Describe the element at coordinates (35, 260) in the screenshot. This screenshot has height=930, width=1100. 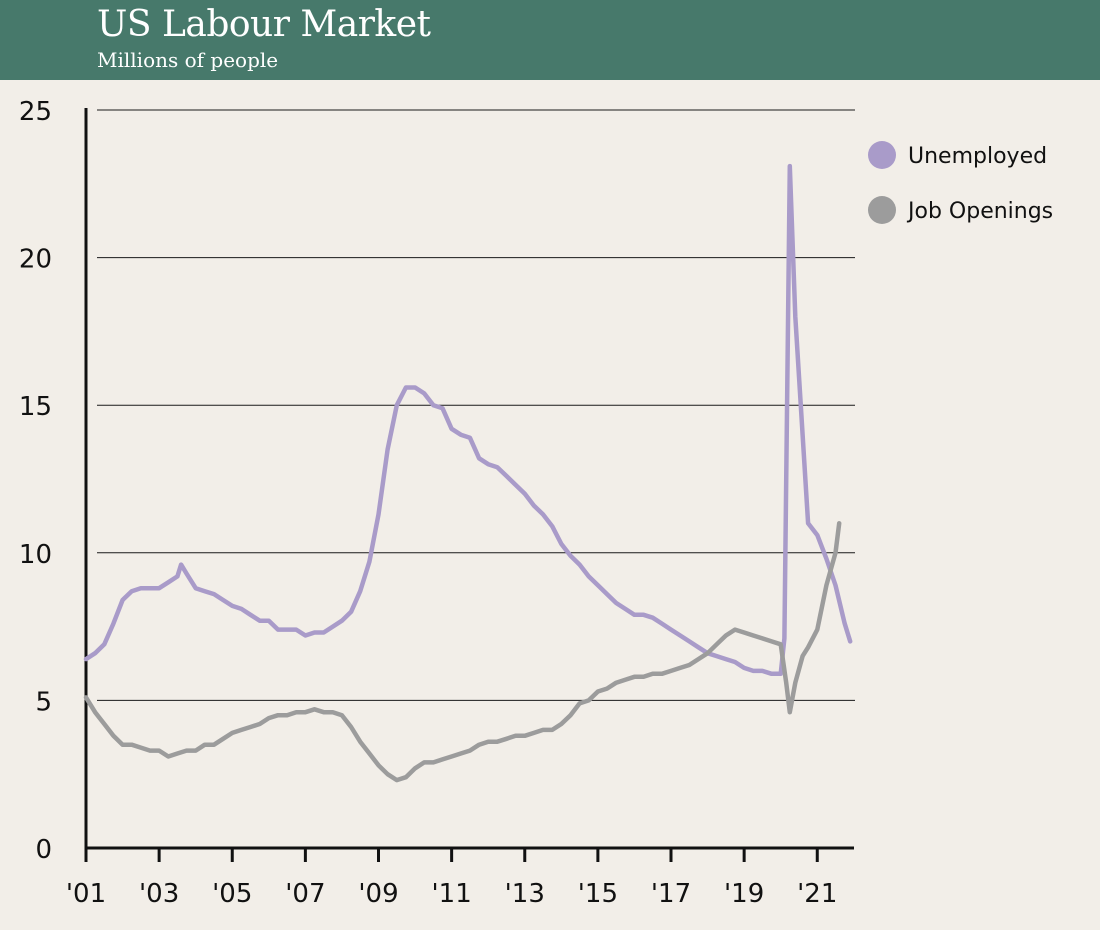
I see `y-tick-label-20: 20` at that location.